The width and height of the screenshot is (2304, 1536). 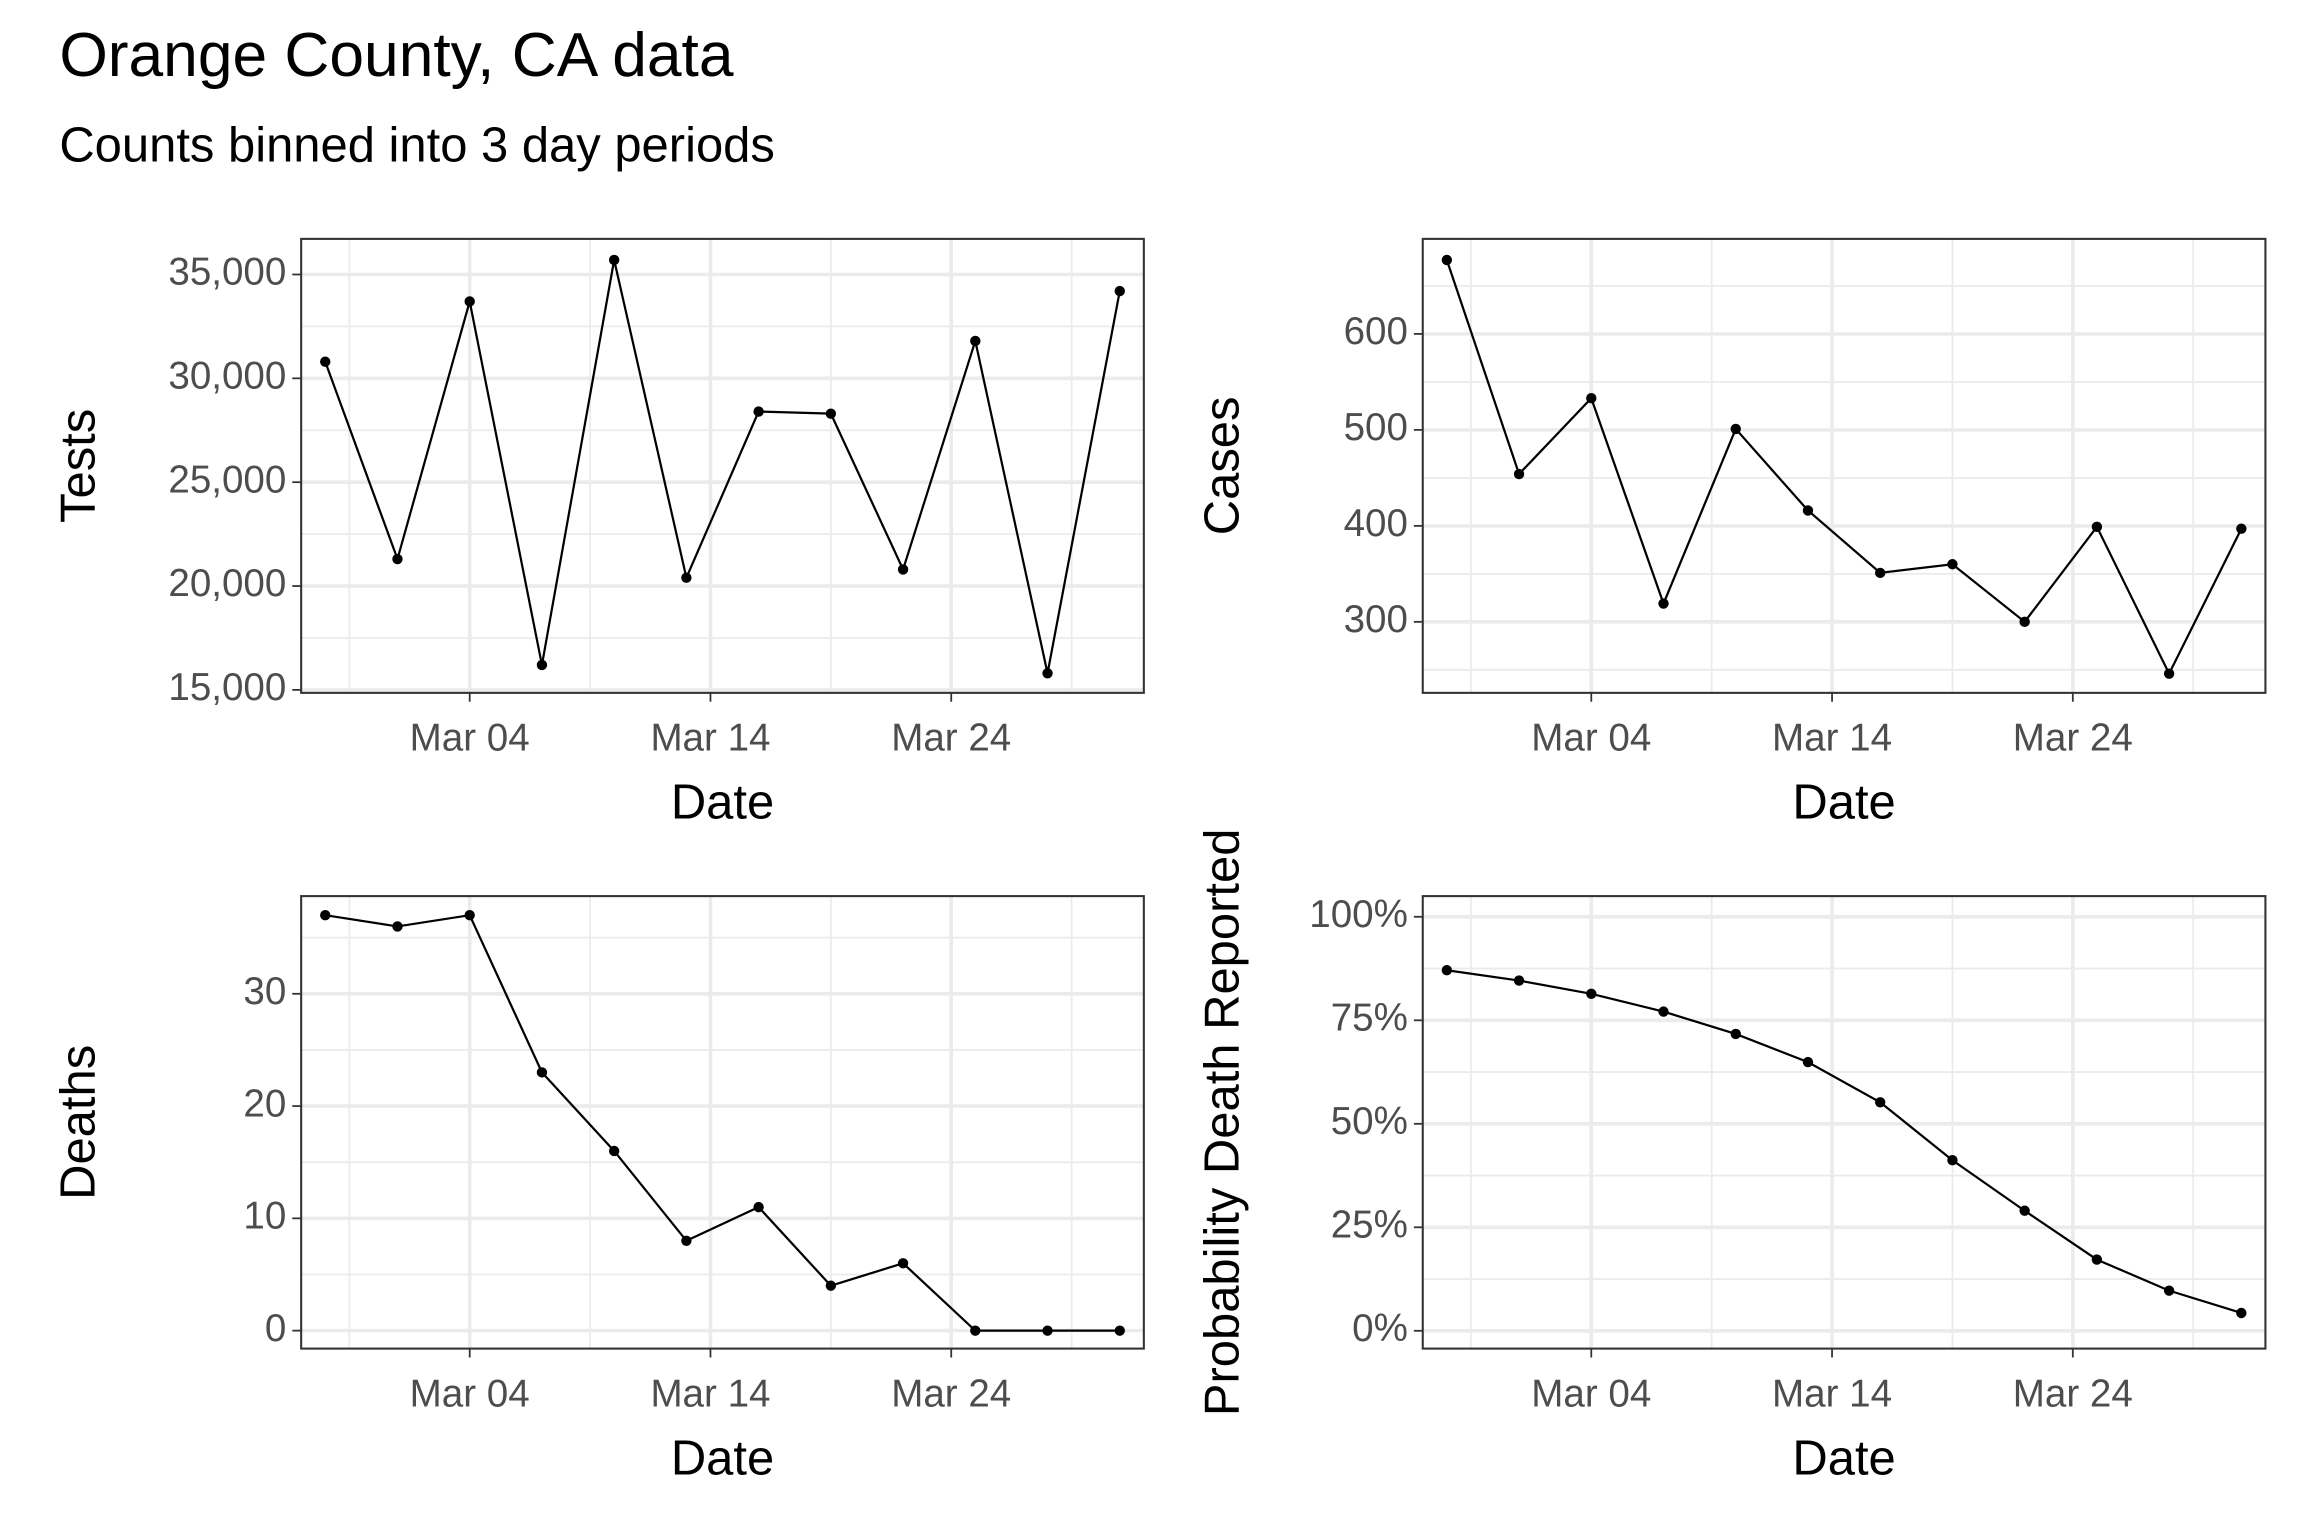 I want to click on y-tick-label: 20,000, so click(x=227, y=583).